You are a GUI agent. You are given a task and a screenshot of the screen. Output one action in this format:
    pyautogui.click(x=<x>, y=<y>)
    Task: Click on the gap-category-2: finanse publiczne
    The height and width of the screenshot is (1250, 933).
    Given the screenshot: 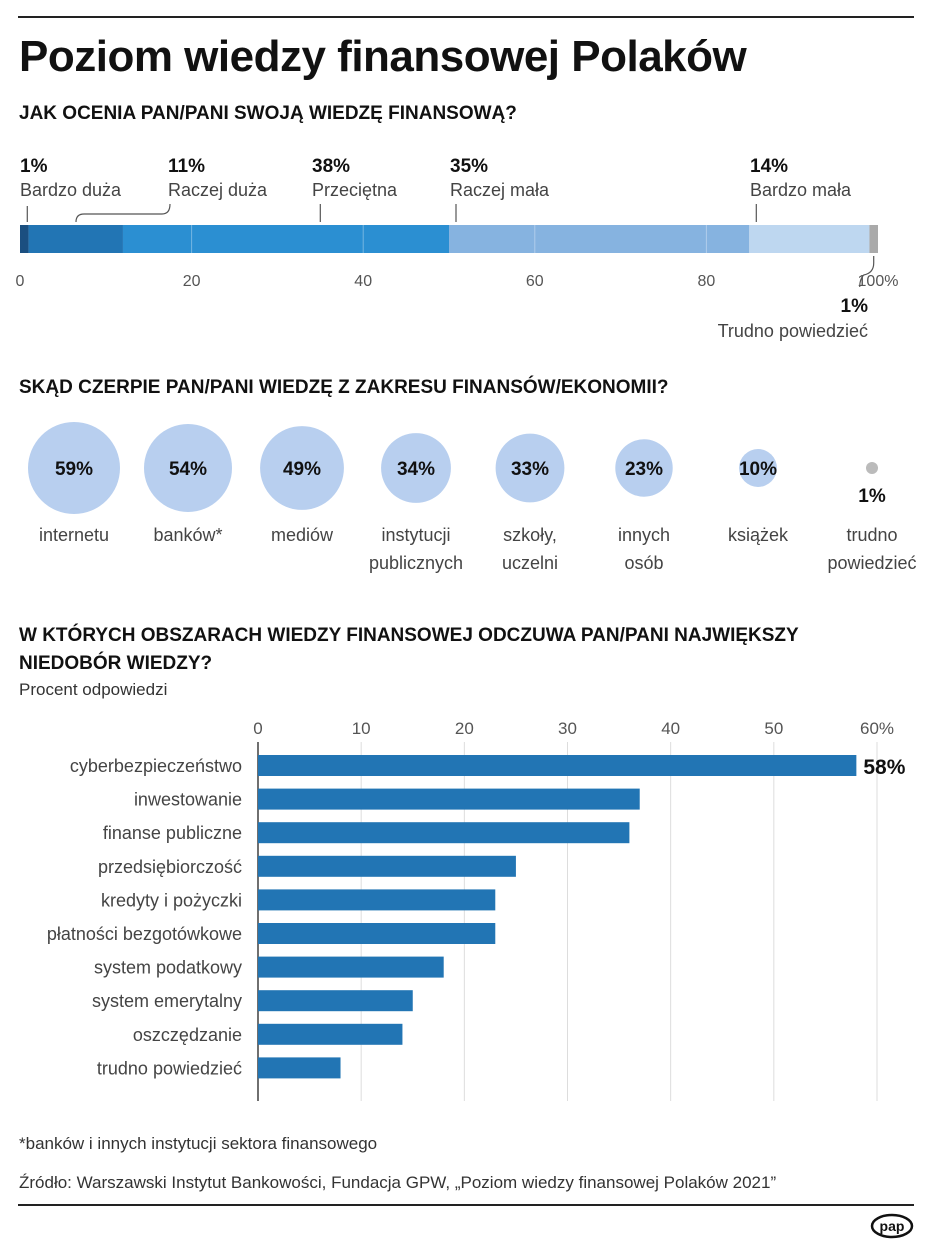 What is the action you would take?
    pyautogui.click(x=172, y=833)
    